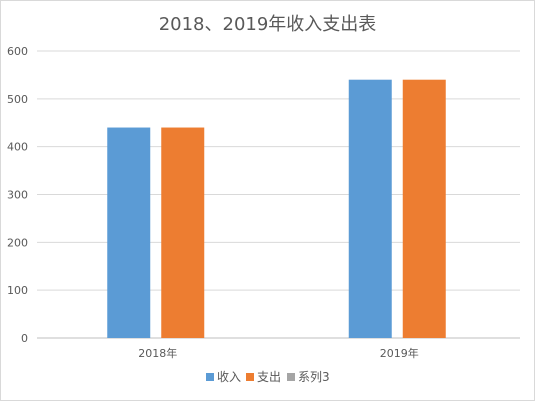 This screenshot has width=535, height=401. Describe the element at coordinates (291, 377) in the screenshot. I see `legend-swatch-系列3` at that location.